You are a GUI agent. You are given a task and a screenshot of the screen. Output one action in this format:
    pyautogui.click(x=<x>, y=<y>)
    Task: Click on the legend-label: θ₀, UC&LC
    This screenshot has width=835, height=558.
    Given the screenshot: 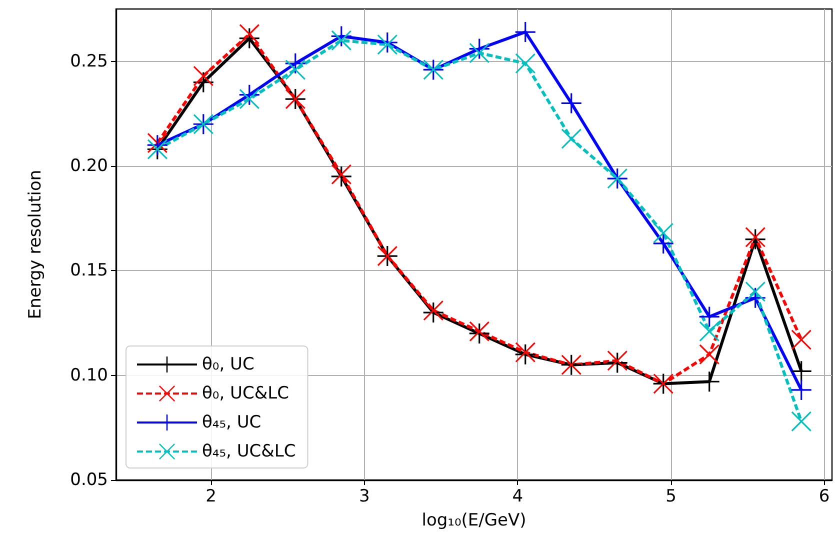 What is the action you would take?
    pyautogui.click(x=245, y=394)
    